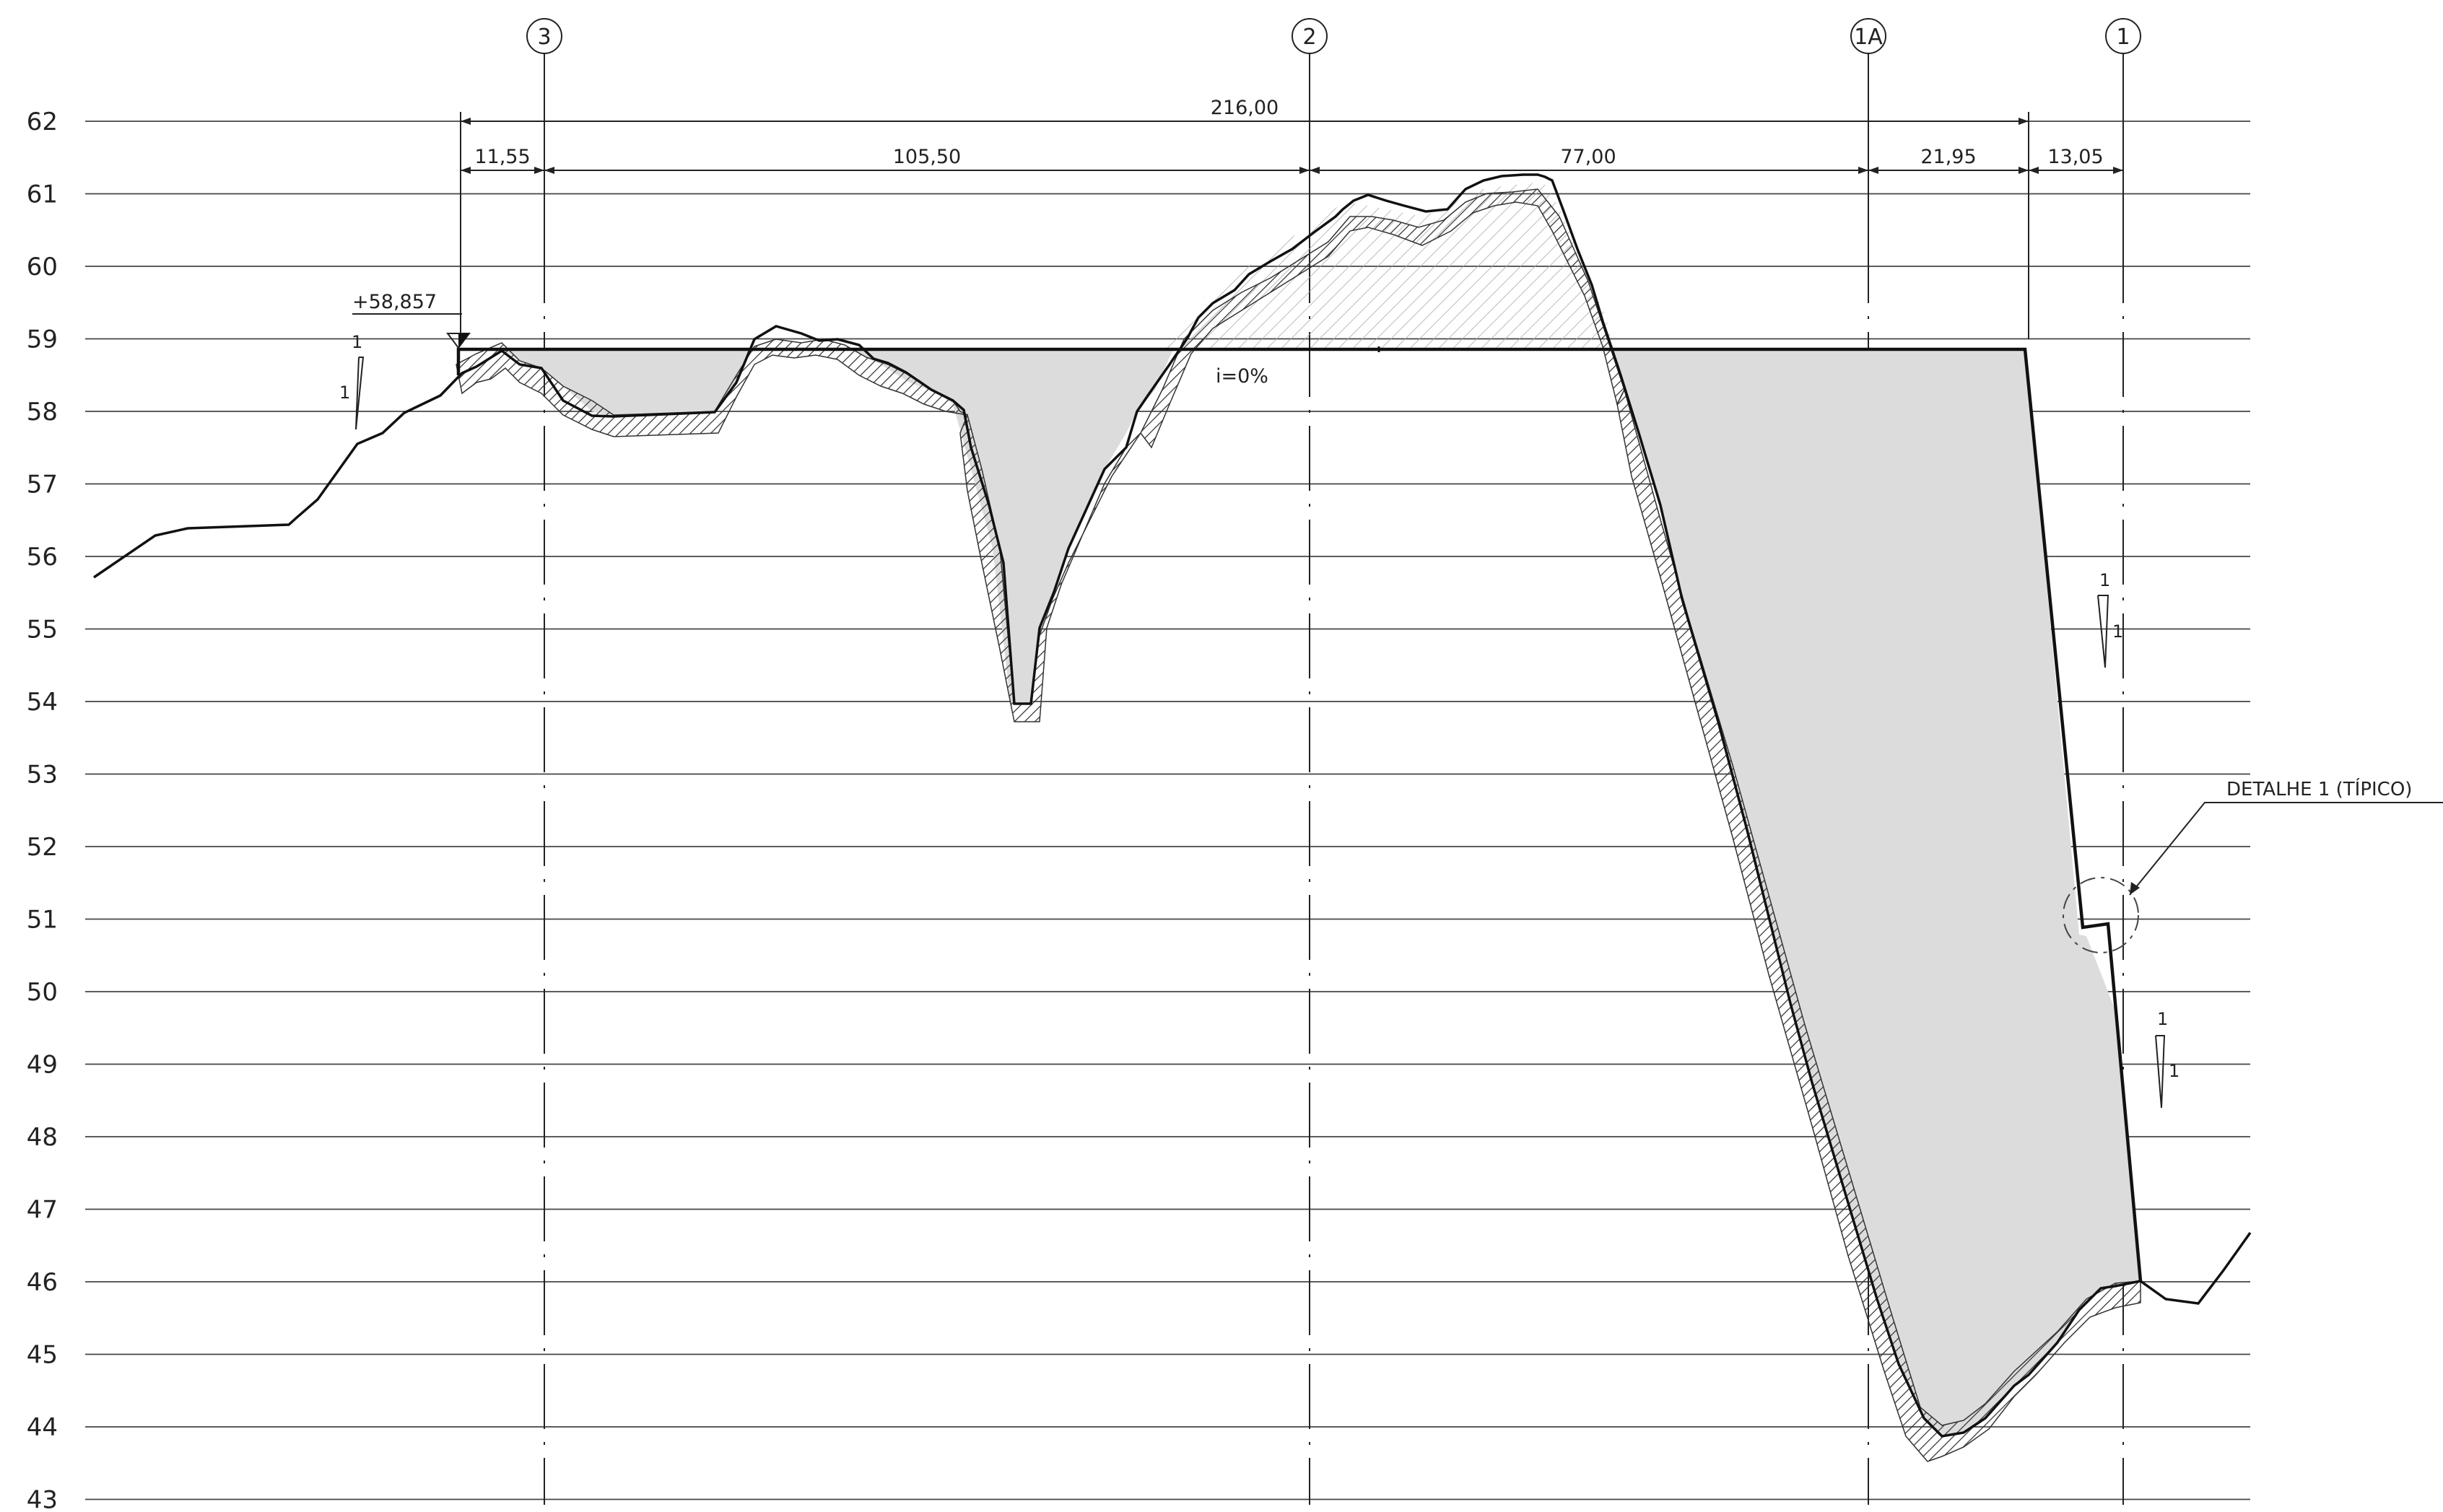 Image resolution: width=2443 pixels, height=1512 pixels. What do you see at coordinates (2286, 849) in the screenshot?
I see `detail-callout-leader` at bounding box center [2286, 849].